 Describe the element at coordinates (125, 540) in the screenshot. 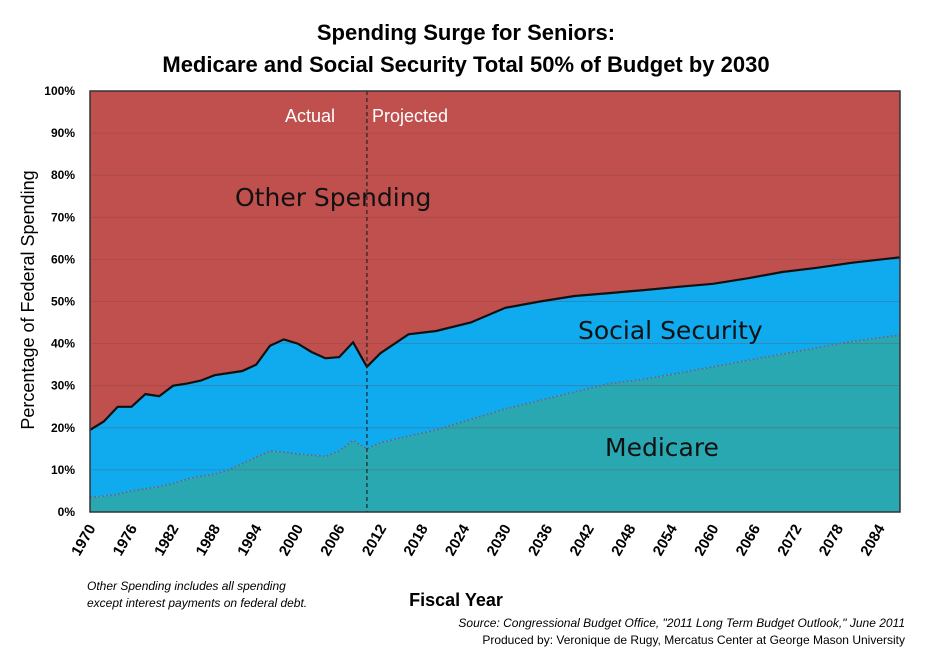

I see `x-tick-label: 1976` at that location.